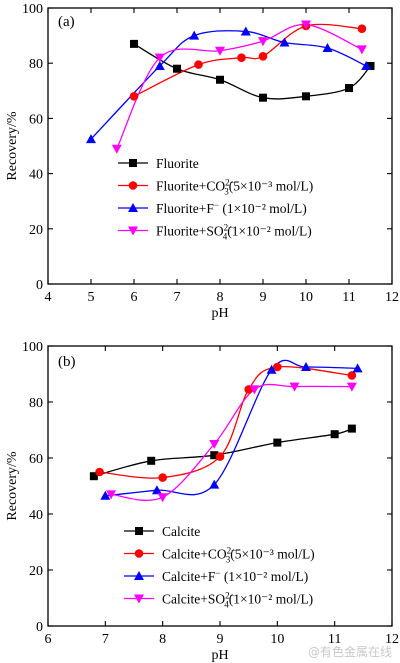 The width and height of the screenshot is (400, 663). I want to click on x-tick-label: 5, so click(91, 297).